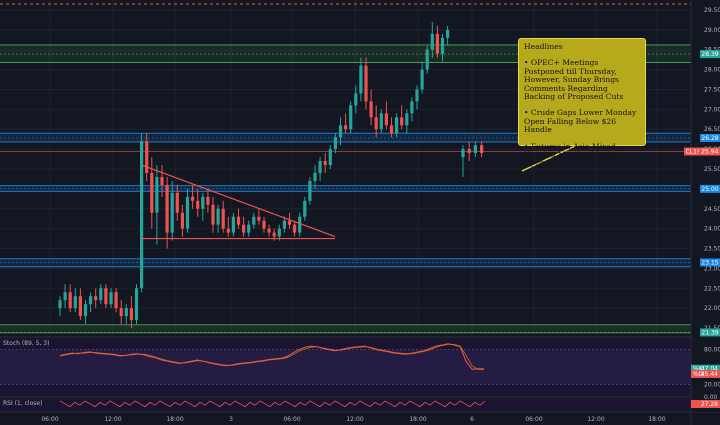 The image size is (720, 425). I want to click on stoch-value-prefix: %D, so click(698, 374).